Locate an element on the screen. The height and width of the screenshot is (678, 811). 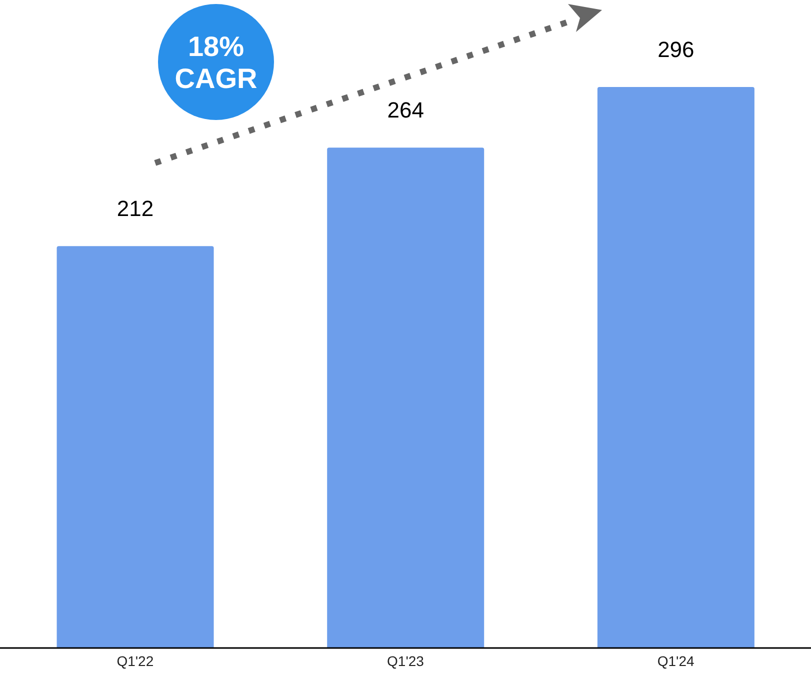
data-label: 212 is located at coordinates (135, 209).